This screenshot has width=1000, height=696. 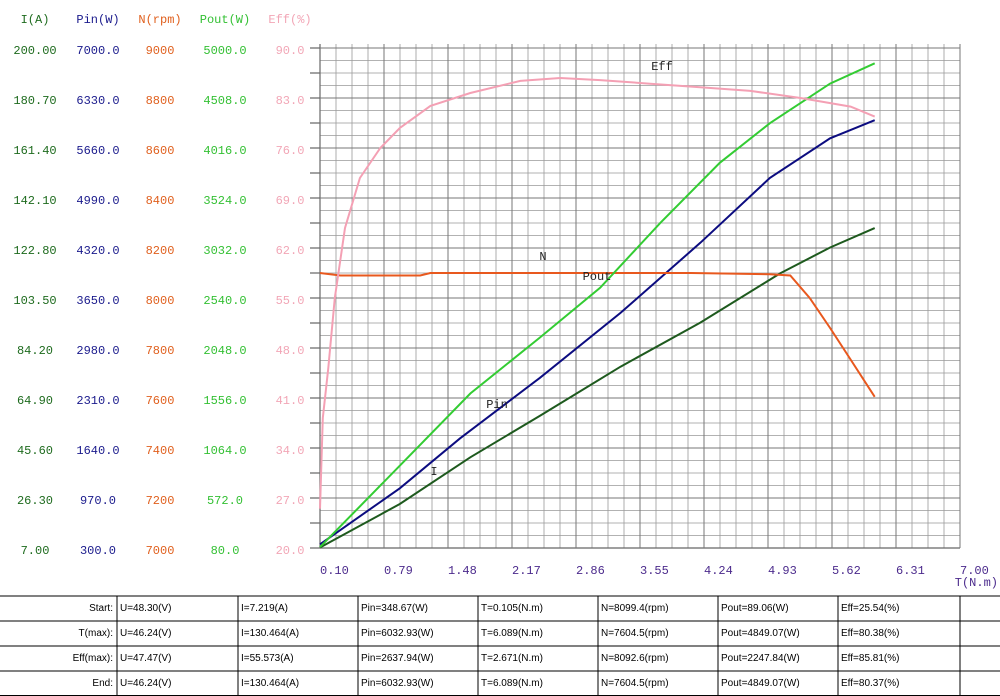 What do you see at coordinates (846, 571) in the screenshot?
I see `x-tick-label: 5.62` at bounding box center [846, 571].